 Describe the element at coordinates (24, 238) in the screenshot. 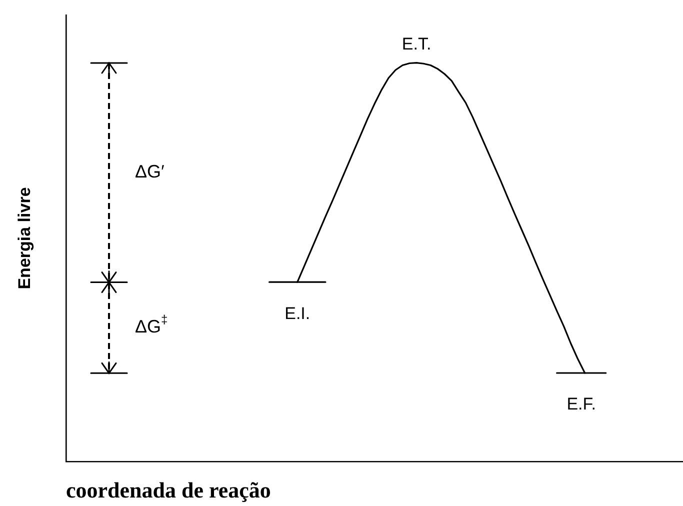

I see `y-axis-title: Energia livre` at that location.